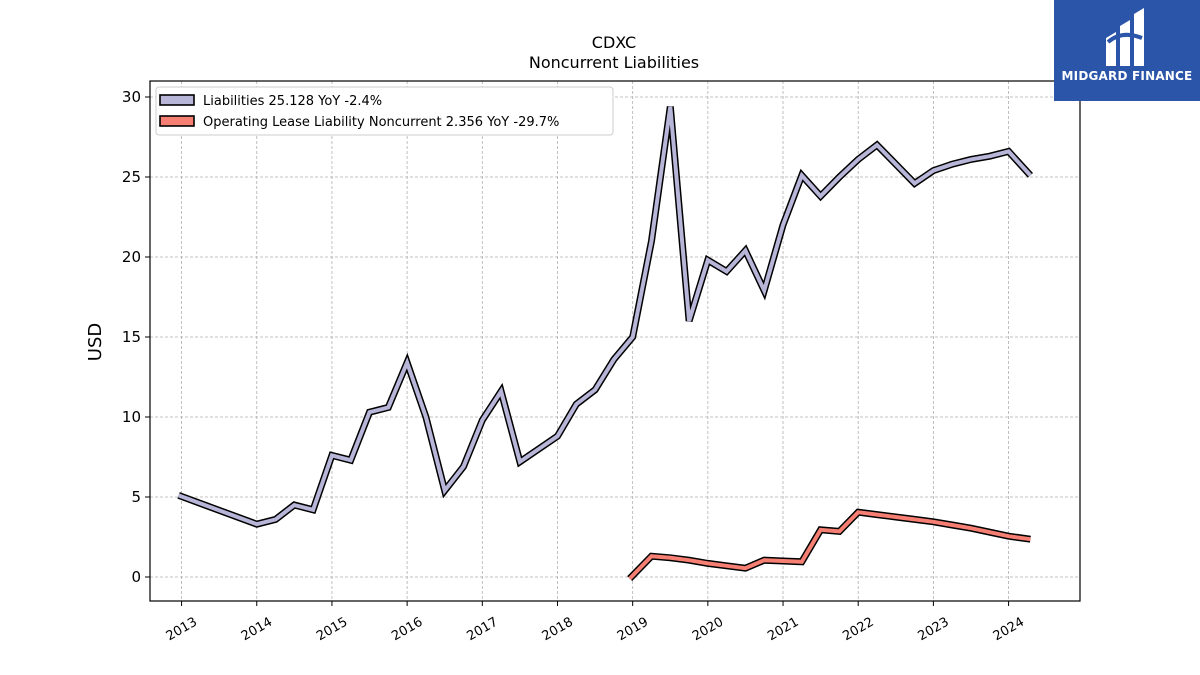 Image resolution: width=1200 pixels, height=675 pixels. I want to click on y-tick-label: 10, so click(131, 417).